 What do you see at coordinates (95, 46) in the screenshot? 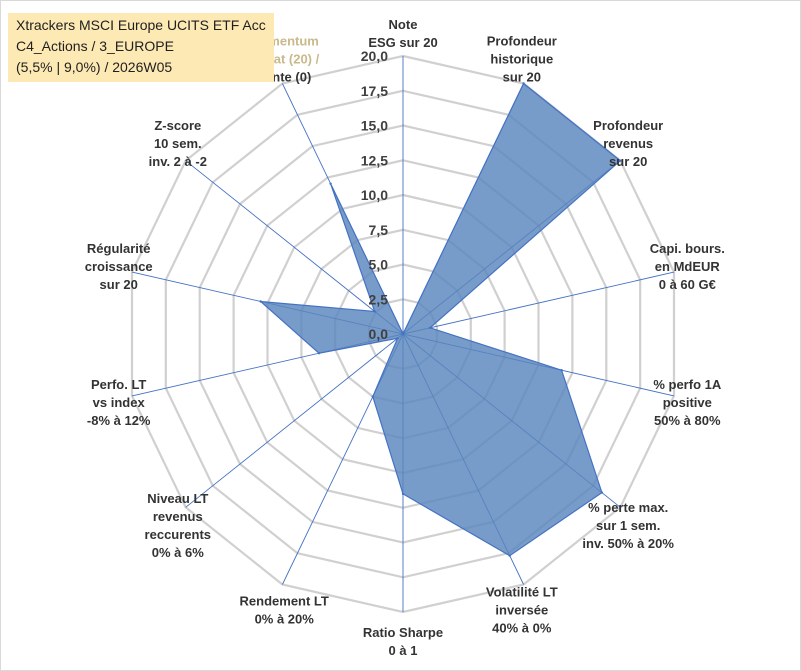
I see `title-line-2: C4_Actions / 3_EUROPE` at bounding box center [95, 46].